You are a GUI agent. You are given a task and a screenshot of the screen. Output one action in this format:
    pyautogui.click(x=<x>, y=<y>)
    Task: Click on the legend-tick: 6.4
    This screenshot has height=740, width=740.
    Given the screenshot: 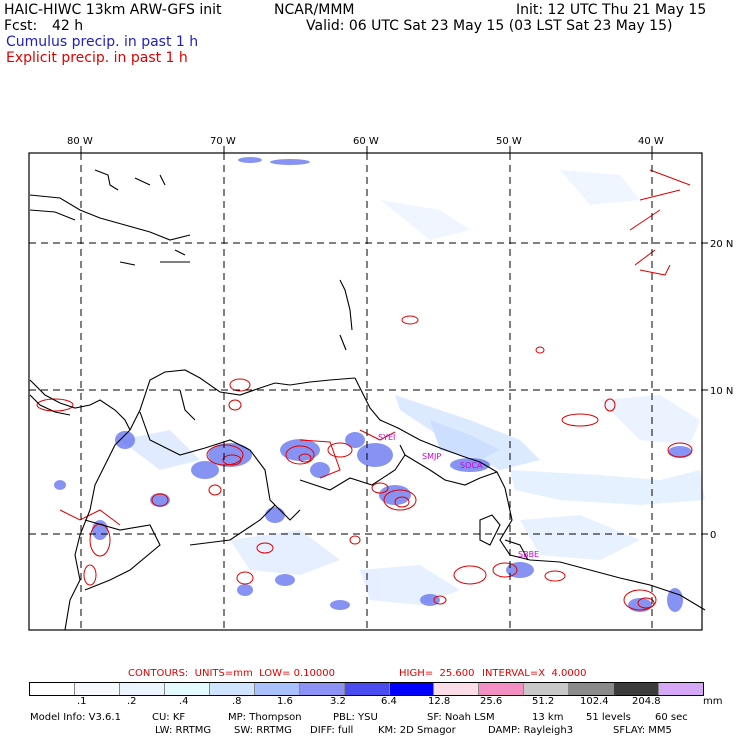 What is the action you would take?
    pyautogui.click(x=389, y=701)
    